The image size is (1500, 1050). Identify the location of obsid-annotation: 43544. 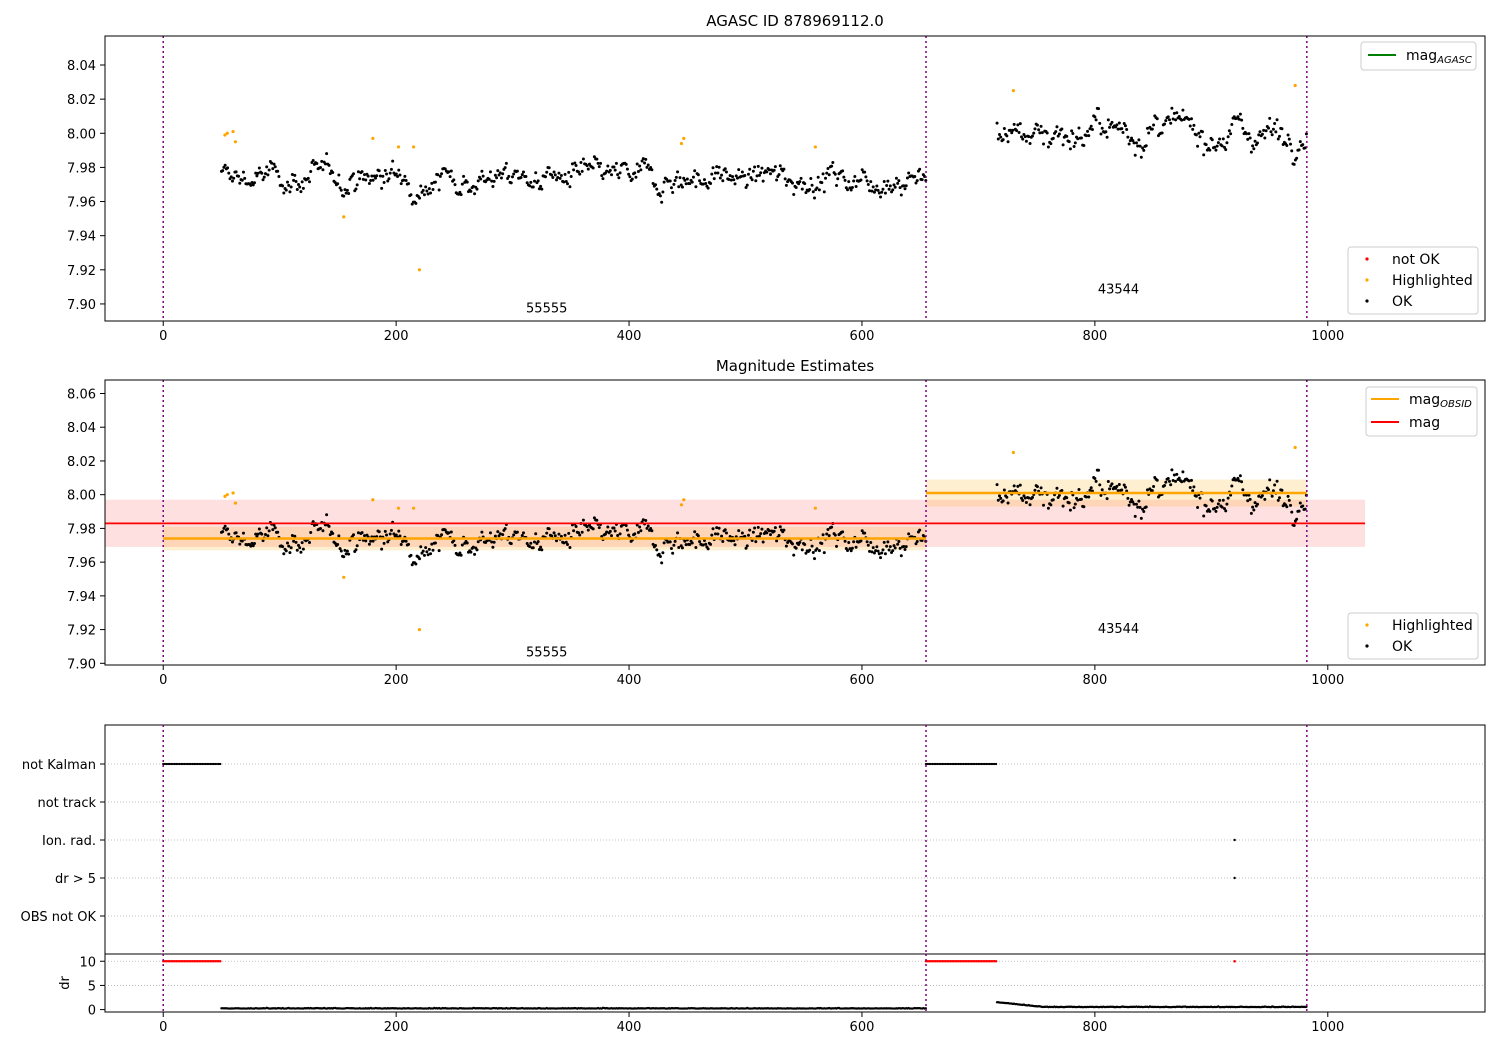
(1118, 290).